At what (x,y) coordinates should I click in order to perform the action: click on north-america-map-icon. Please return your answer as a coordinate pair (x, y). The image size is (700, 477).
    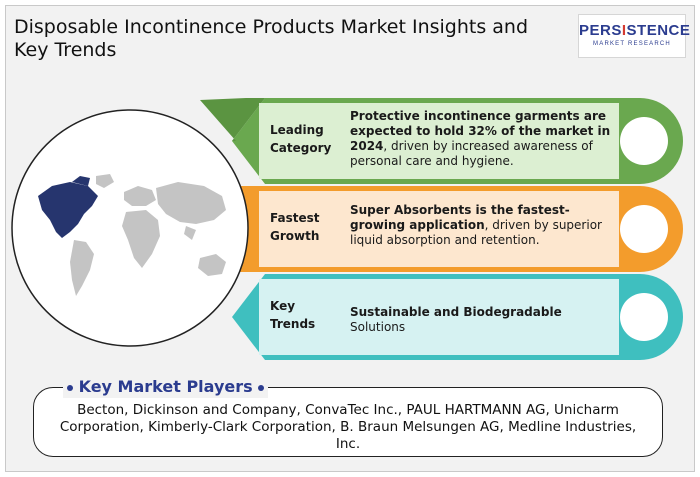
    Looking at the image, I should click on (68, 210).